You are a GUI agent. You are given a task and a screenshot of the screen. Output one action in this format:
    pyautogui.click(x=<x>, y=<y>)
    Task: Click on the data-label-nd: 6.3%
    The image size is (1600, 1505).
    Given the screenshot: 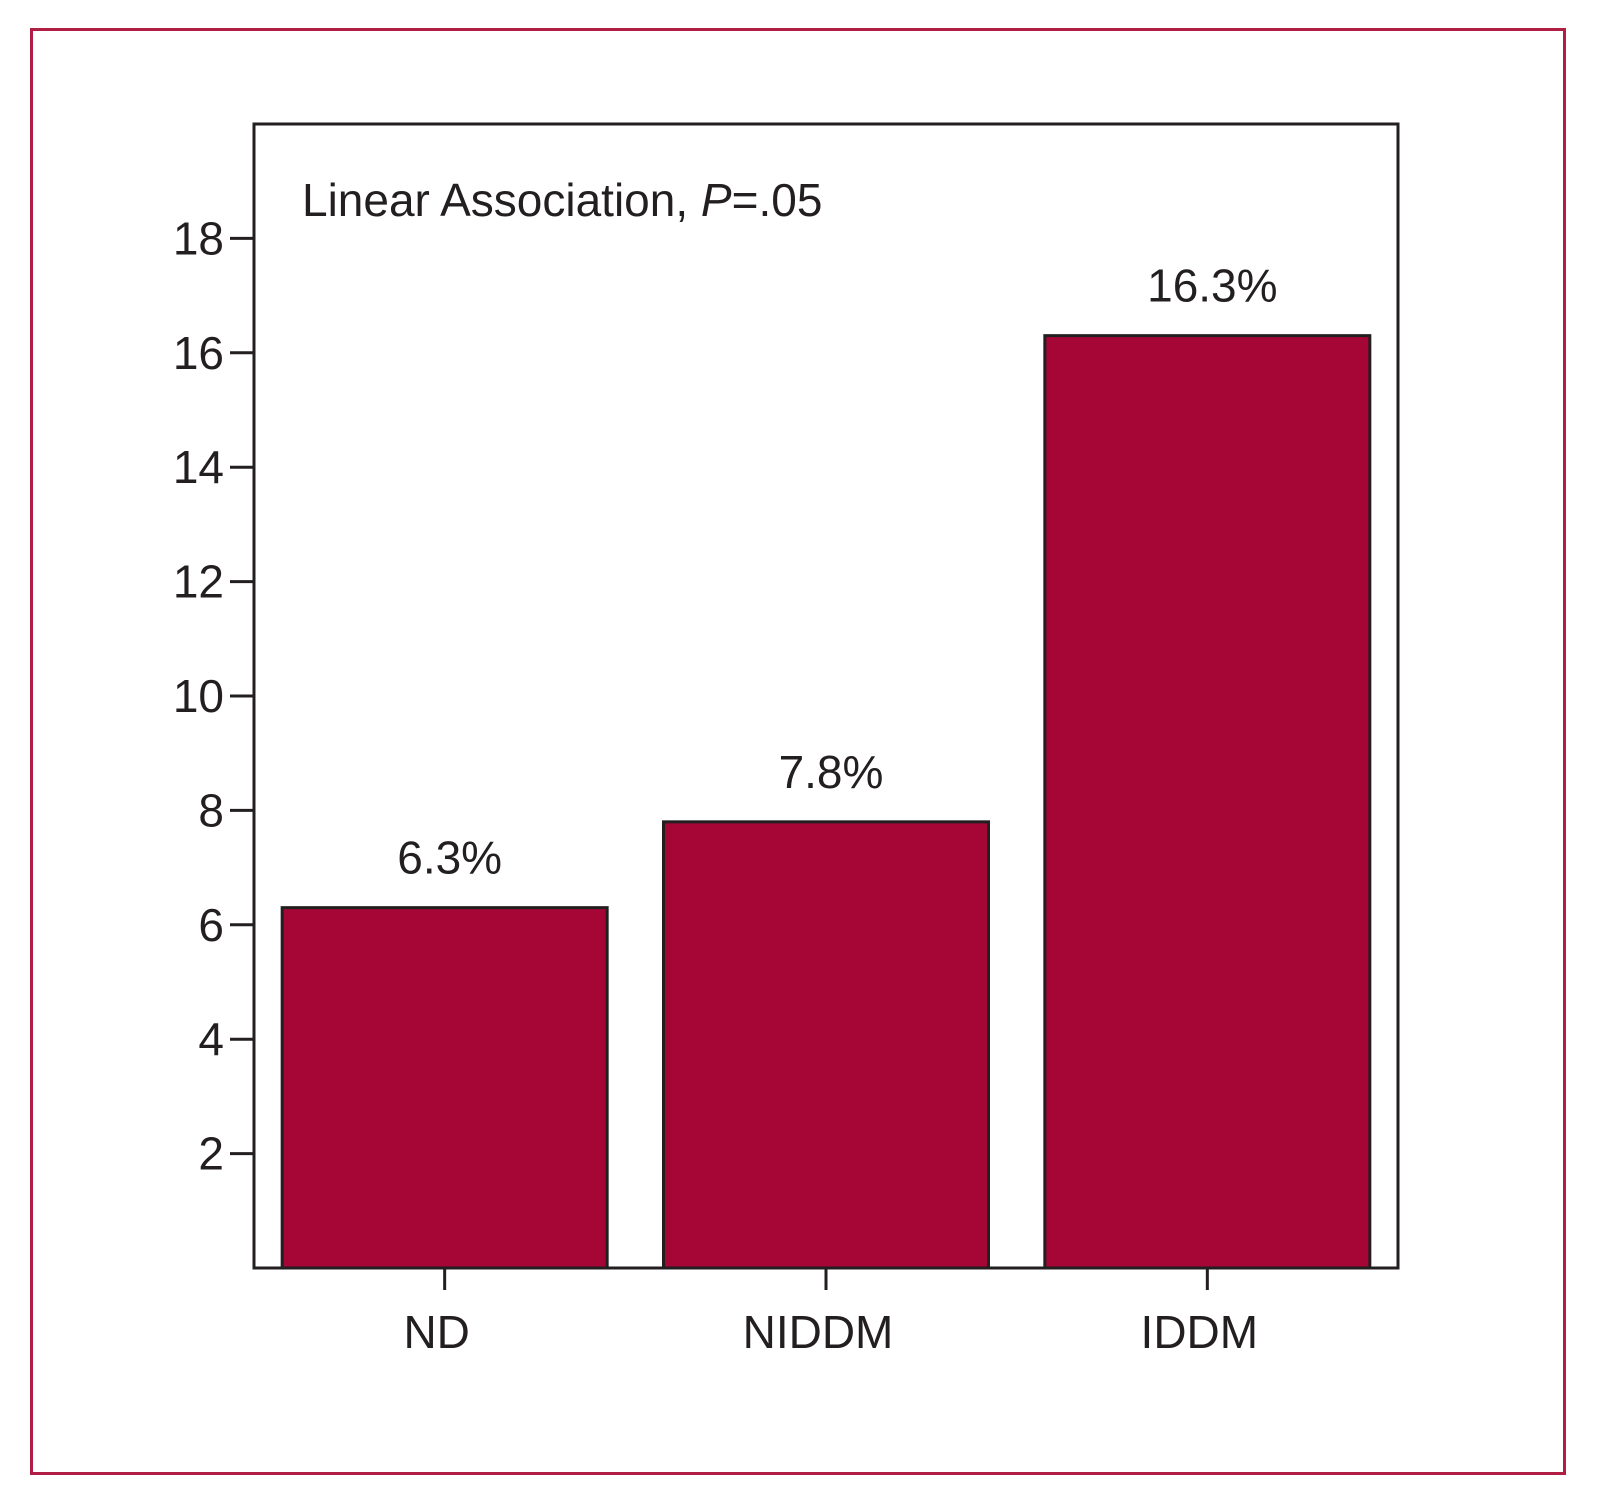 What is the action you would take?
    pyautogui.click(x=449, y=858)
    